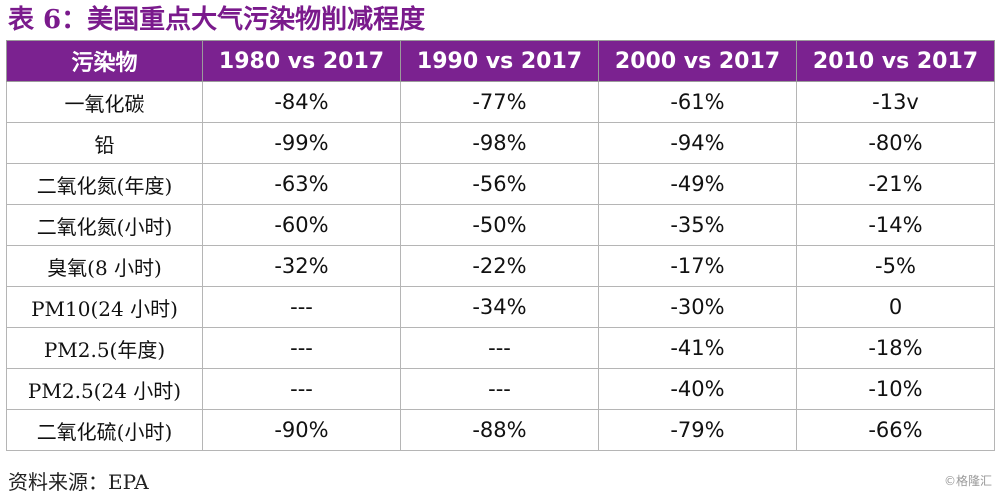 The image size is (1000, 495). Describe the element at coordinates (895, 430) in the screenshot. I see `table-cell: -66%` at that location.